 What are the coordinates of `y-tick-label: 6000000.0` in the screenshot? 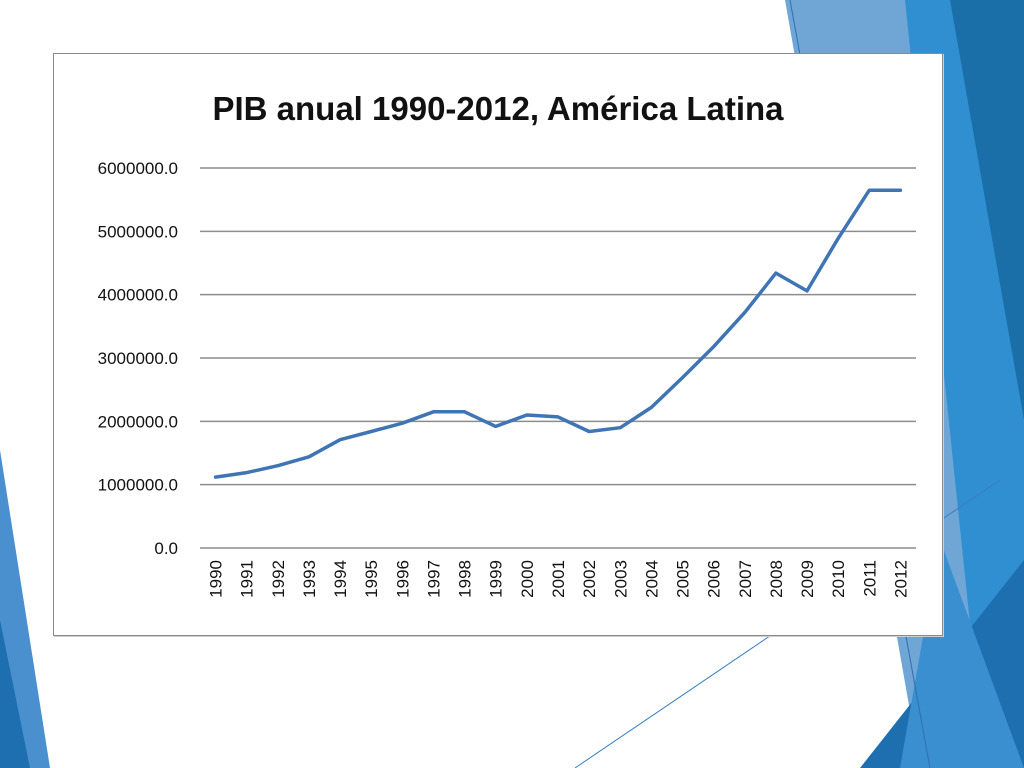 It's located at (138, 168).